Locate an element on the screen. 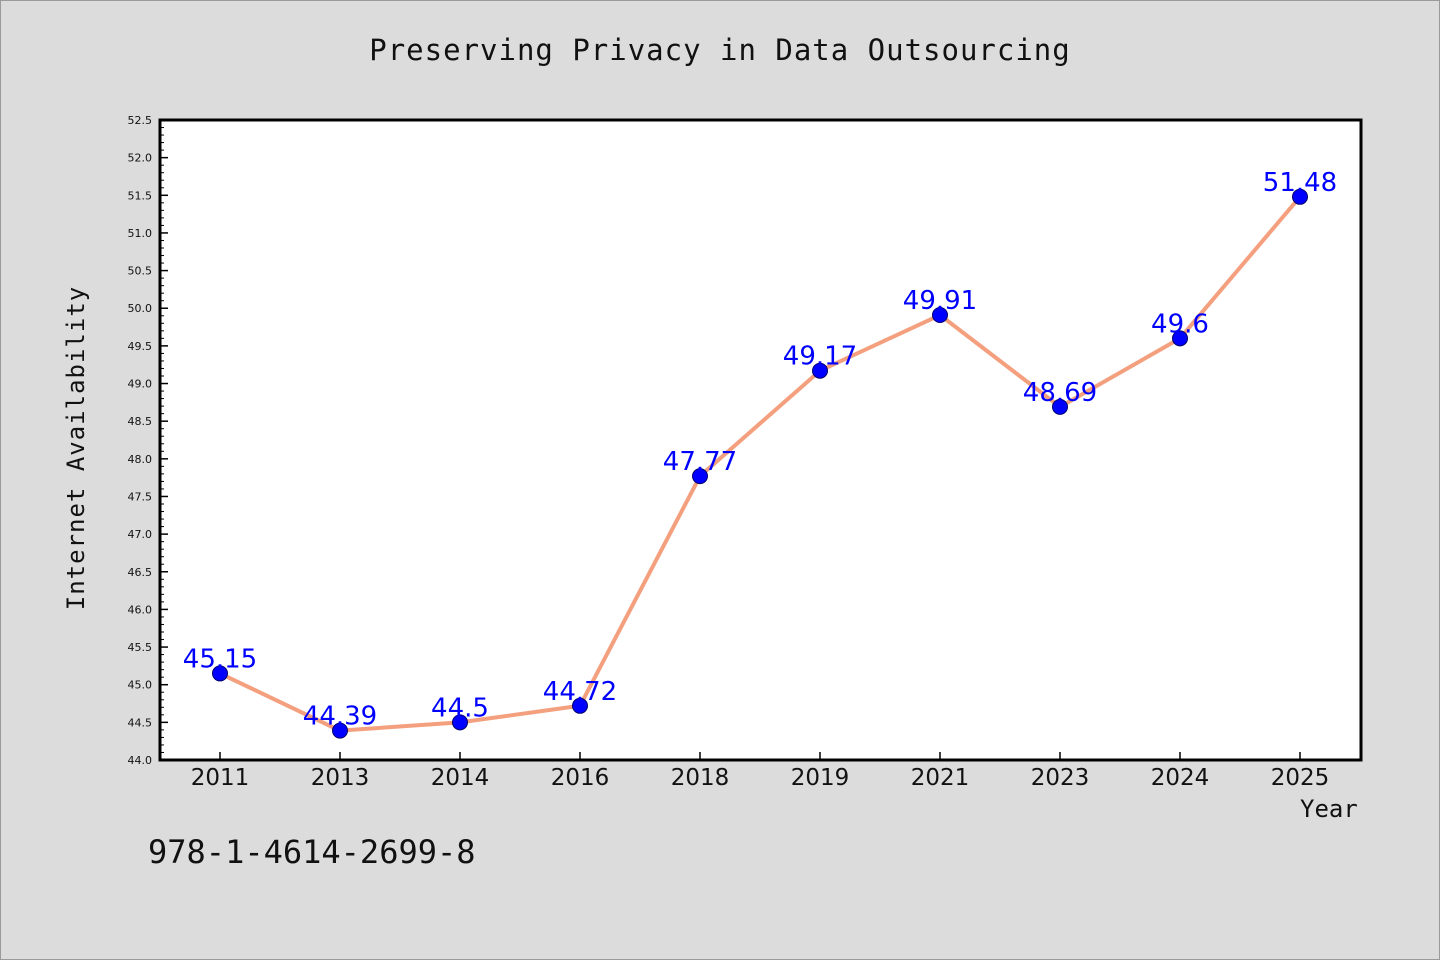 The image size is (1440, 960). data-label: 47.77 is located at coordinates (700, 462).